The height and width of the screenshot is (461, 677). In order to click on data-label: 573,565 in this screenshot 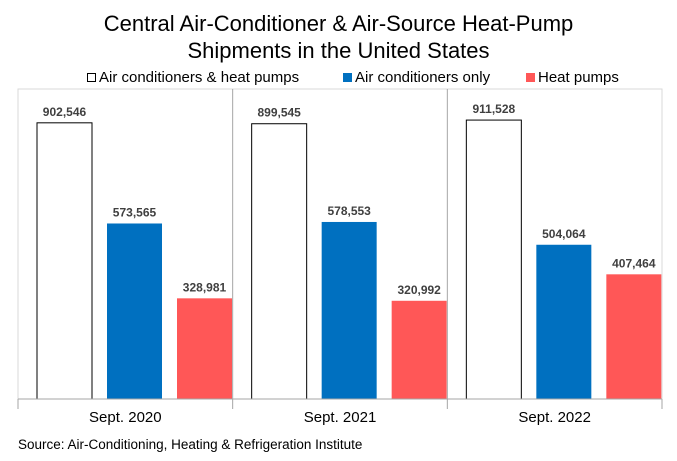, I will do `click(135, 212)`.